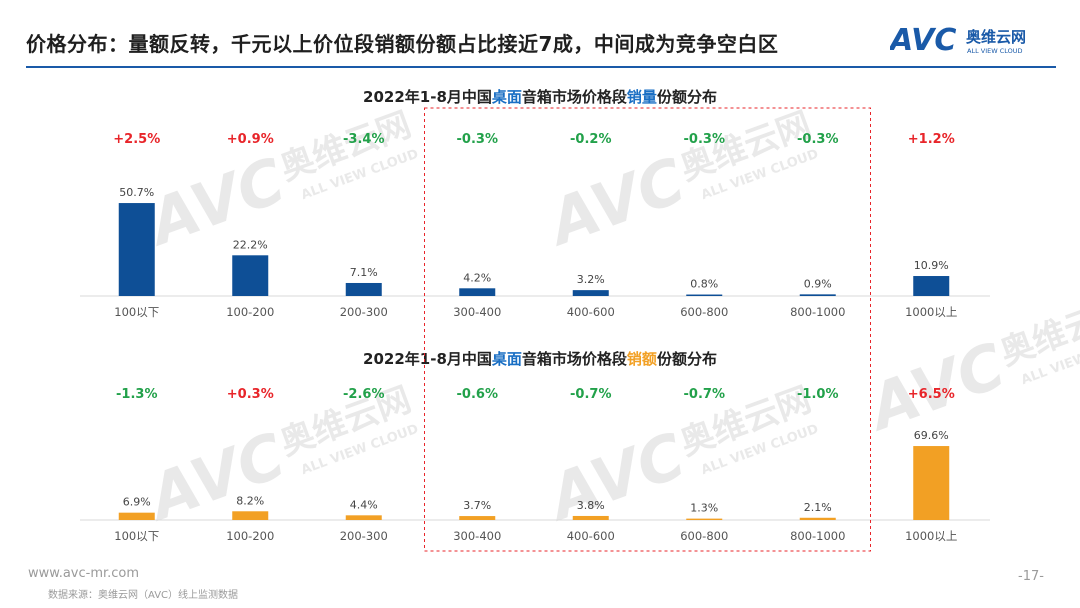 The height and width of the screenshot is (608, 1080). Describe the element at coordinates (958, 40) in the screenshot. I see `avc-logo: AVC 奥维云网 ALL VIEW CLOUD` at that location.